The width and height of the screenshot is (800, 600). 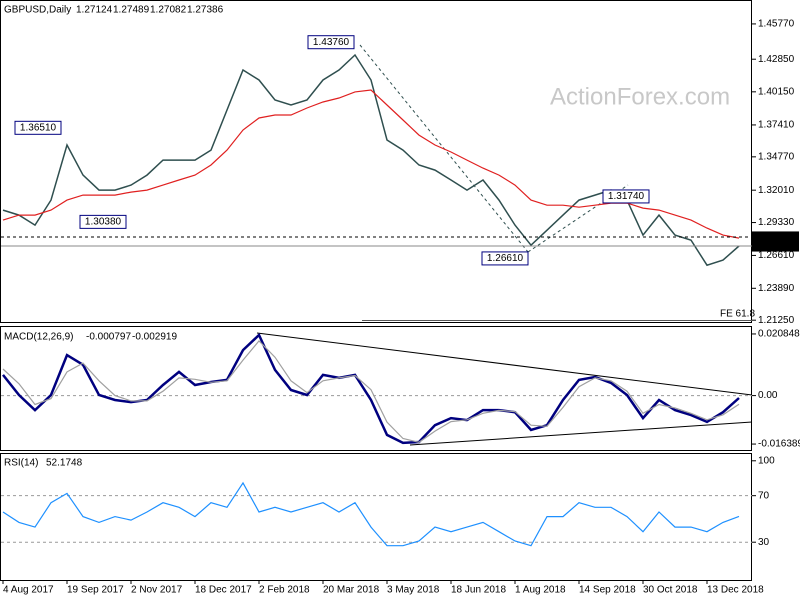 What do you see at coordinates (157, 590) in the screenshot?
I see `x-tick-label: 2 Nov 2017` at bounding box center [157, 590].